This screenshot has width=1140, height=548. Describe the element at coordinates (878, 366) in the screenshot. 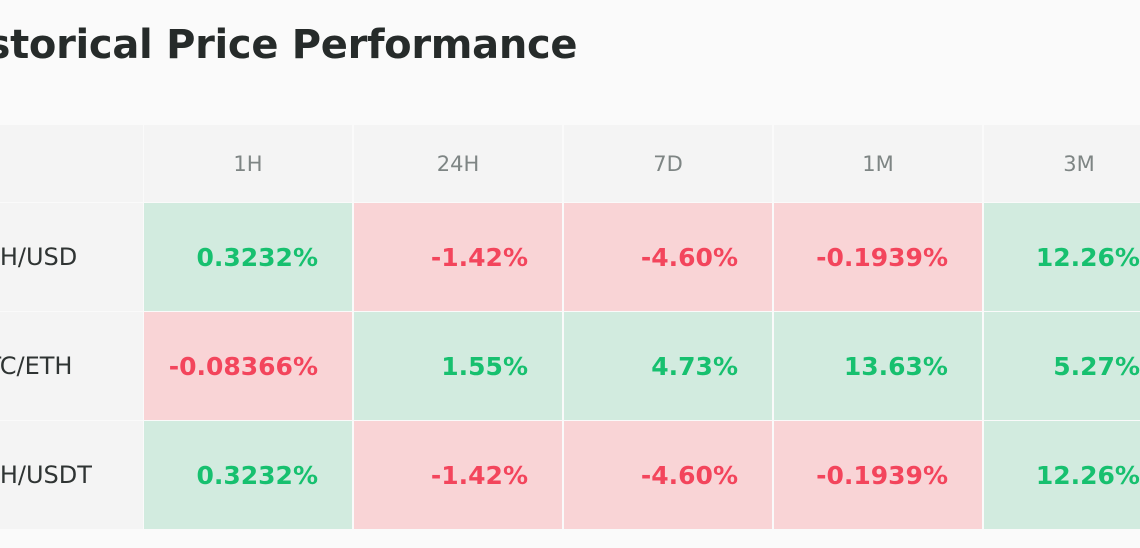

I see `perf-cell-1m: 13.63%` at that location.